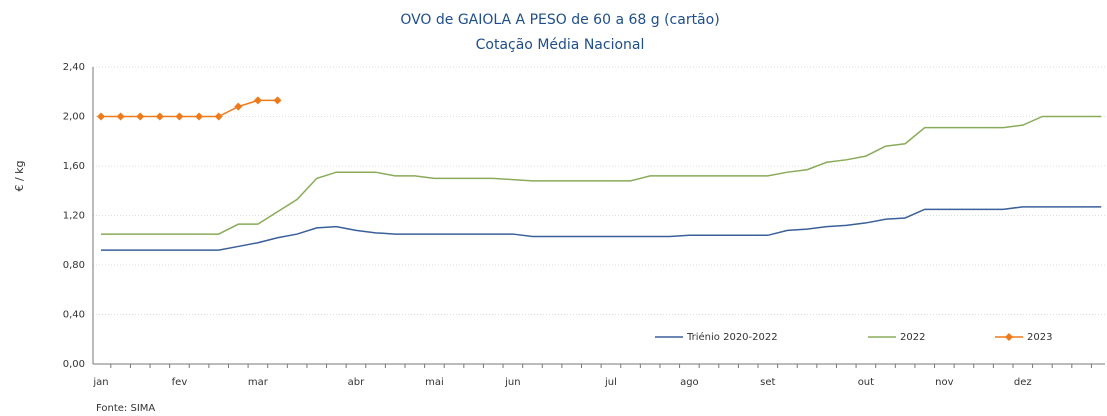 This screenshot has width=1107, height=416. Describe the element at coordinates (1039, 337) in the screenshot. I see `legend-label: 2023` at that location.